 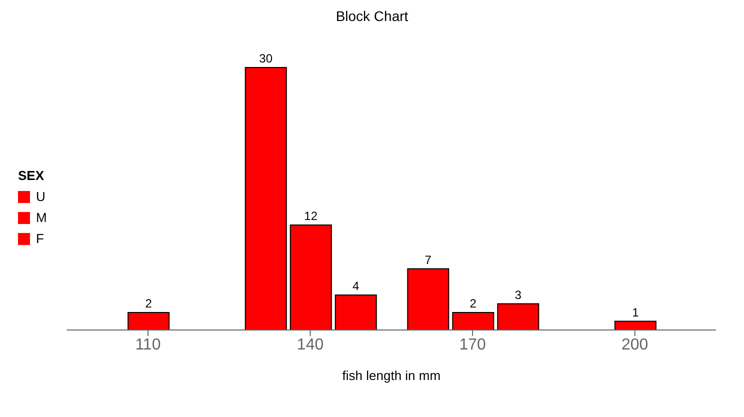 What do you see at coordinates (310, 345) in the screenshot?
I see `x-tick-label: 140` at bounding box center [310, 345].